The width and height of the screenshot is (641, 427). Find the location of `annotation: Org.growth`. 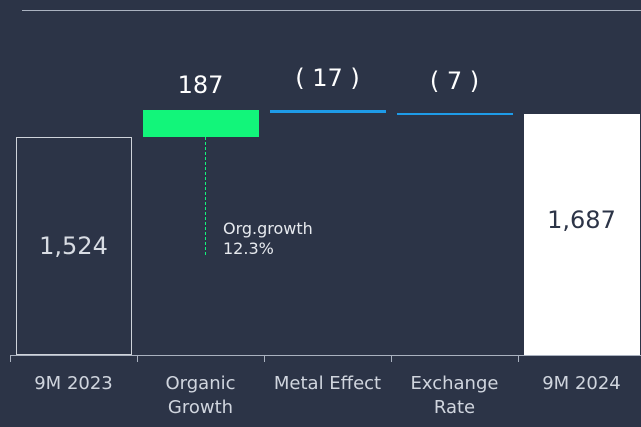

annotation: Org.growth is located at coordinates (268, 228).